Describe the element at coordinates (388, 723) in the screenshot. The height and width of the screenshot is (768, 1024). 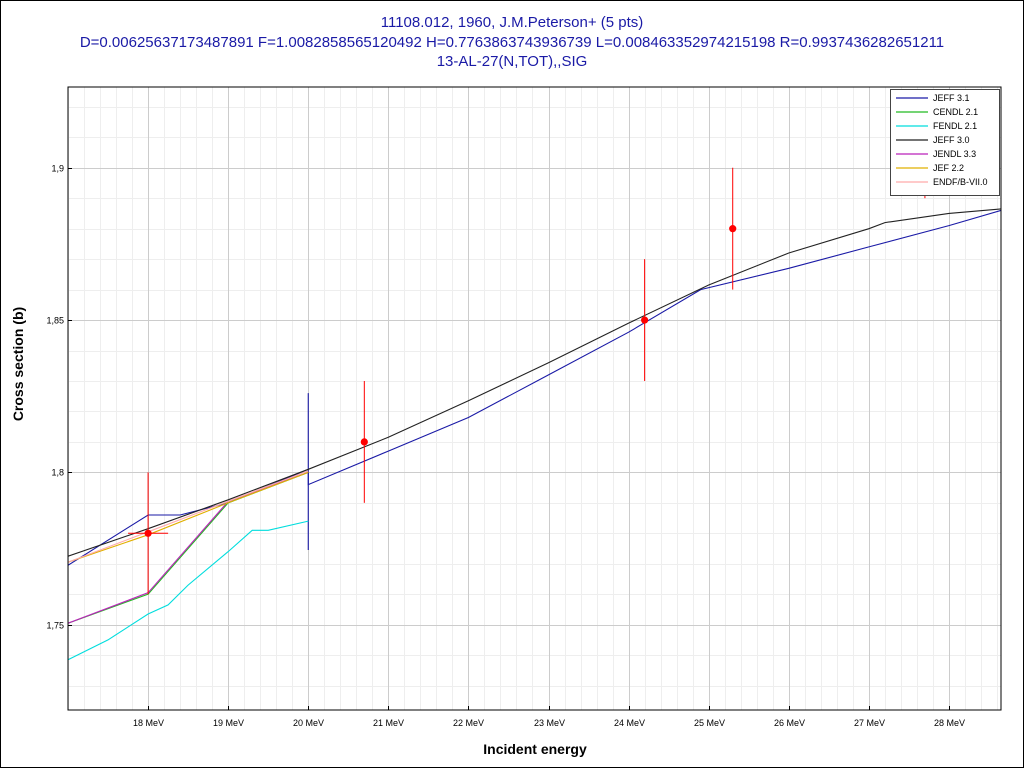
I see `x-tick-label: 21 MeV` at that location.